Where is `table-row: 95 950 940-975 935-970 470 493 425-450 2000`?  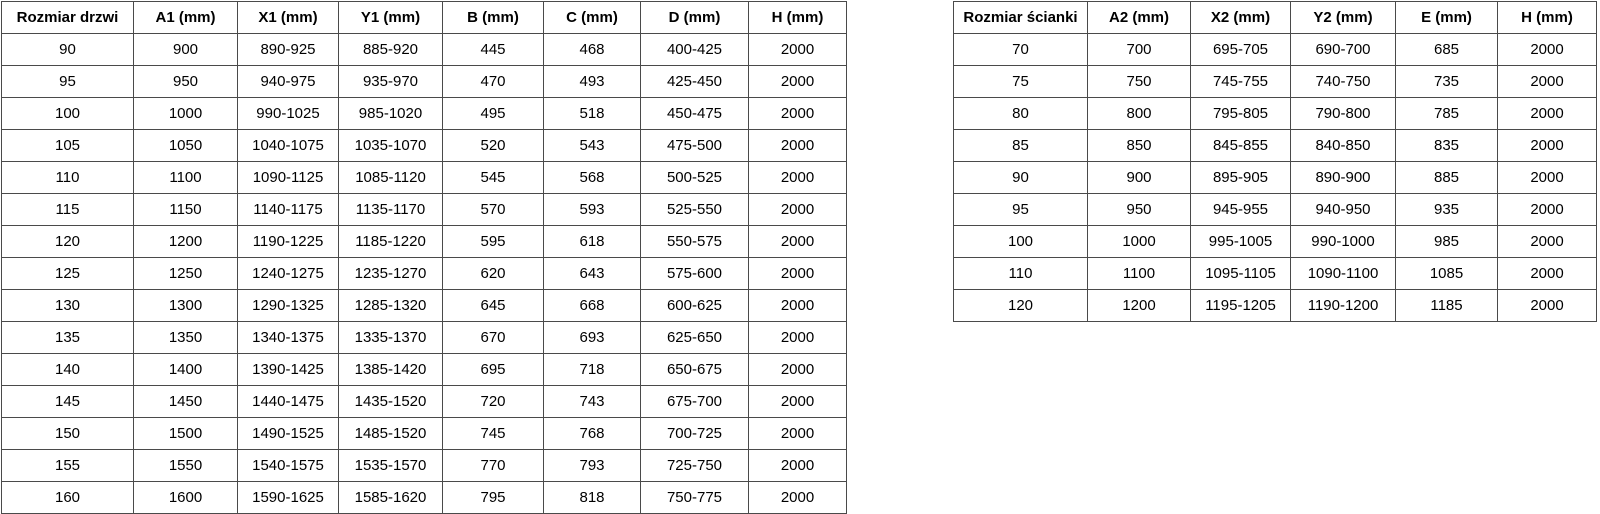 table-row: 95 950 940-975 935-970 470 493 425-450 2000 is located at coordinates (424, 81).